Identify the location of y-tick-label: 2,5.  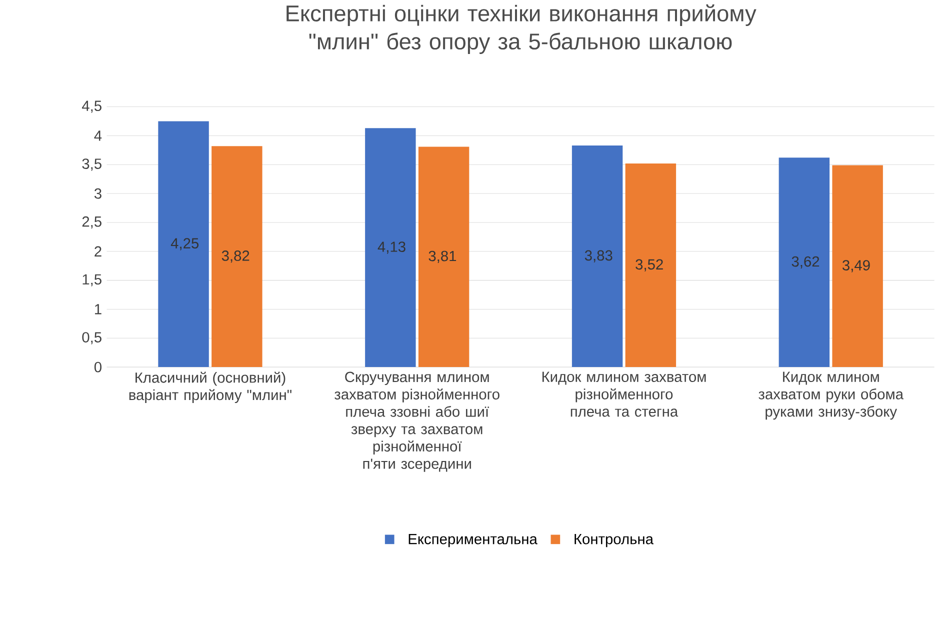
(92, 222).